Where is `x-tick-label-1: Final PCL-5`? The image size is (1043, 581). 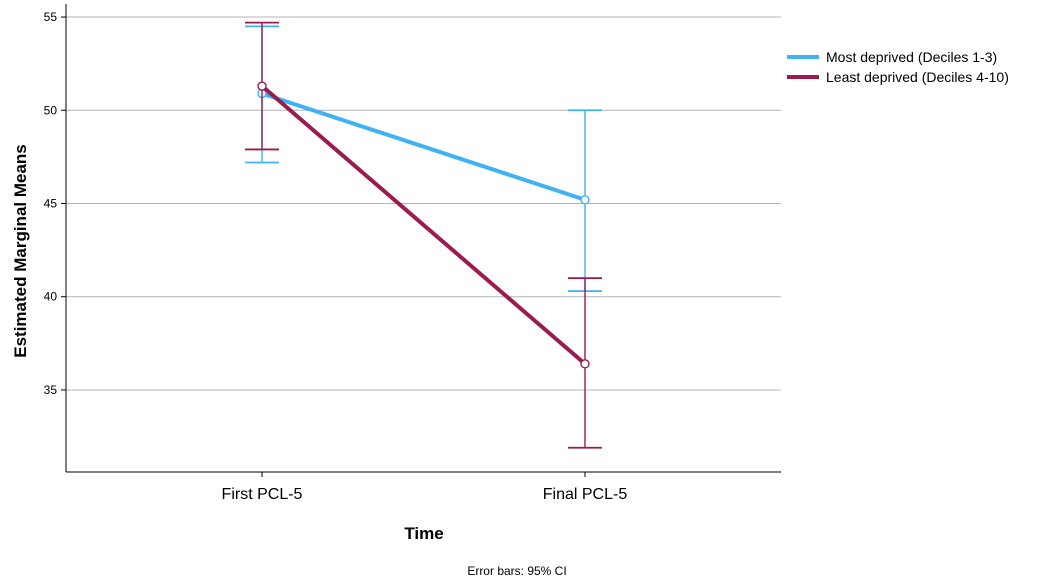
x-tick-label-1: Final PCL-5 is located at coordinates (585, 494).